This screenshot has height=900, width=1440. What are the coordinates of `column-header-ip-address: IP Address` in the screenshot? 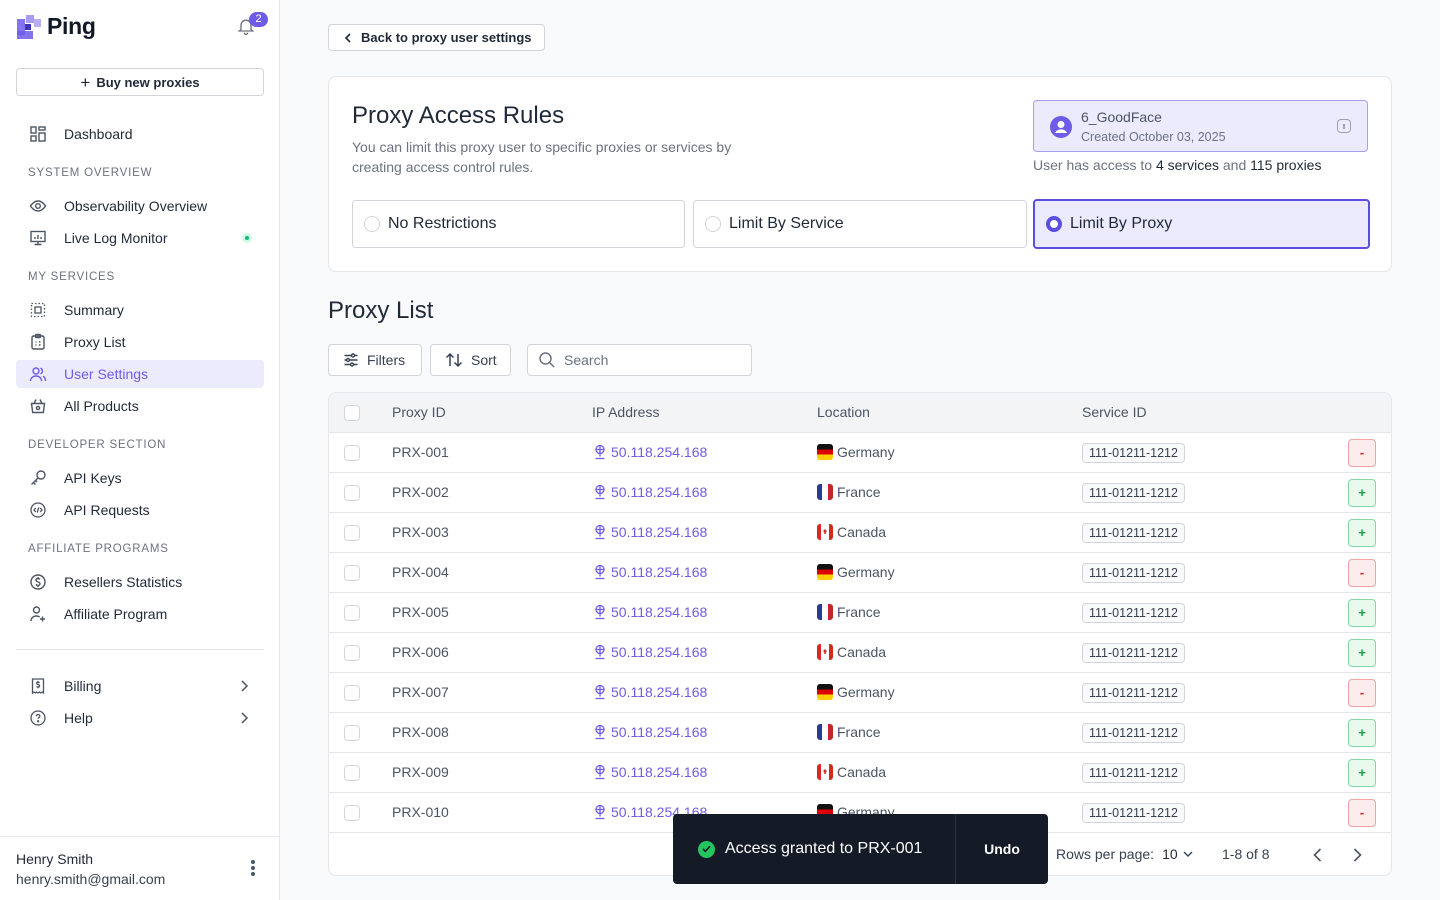 It's located at (626, 412).